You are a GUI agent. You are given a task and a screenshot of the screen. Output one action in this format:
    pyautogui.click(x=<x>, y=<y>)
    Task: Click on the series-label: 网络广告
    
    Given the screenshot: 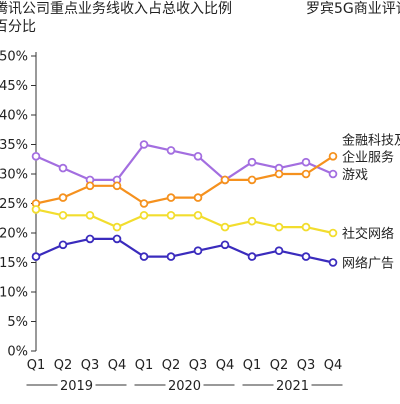 What is the action you would take?
    pyautogui.click(x=368, y=264)
    